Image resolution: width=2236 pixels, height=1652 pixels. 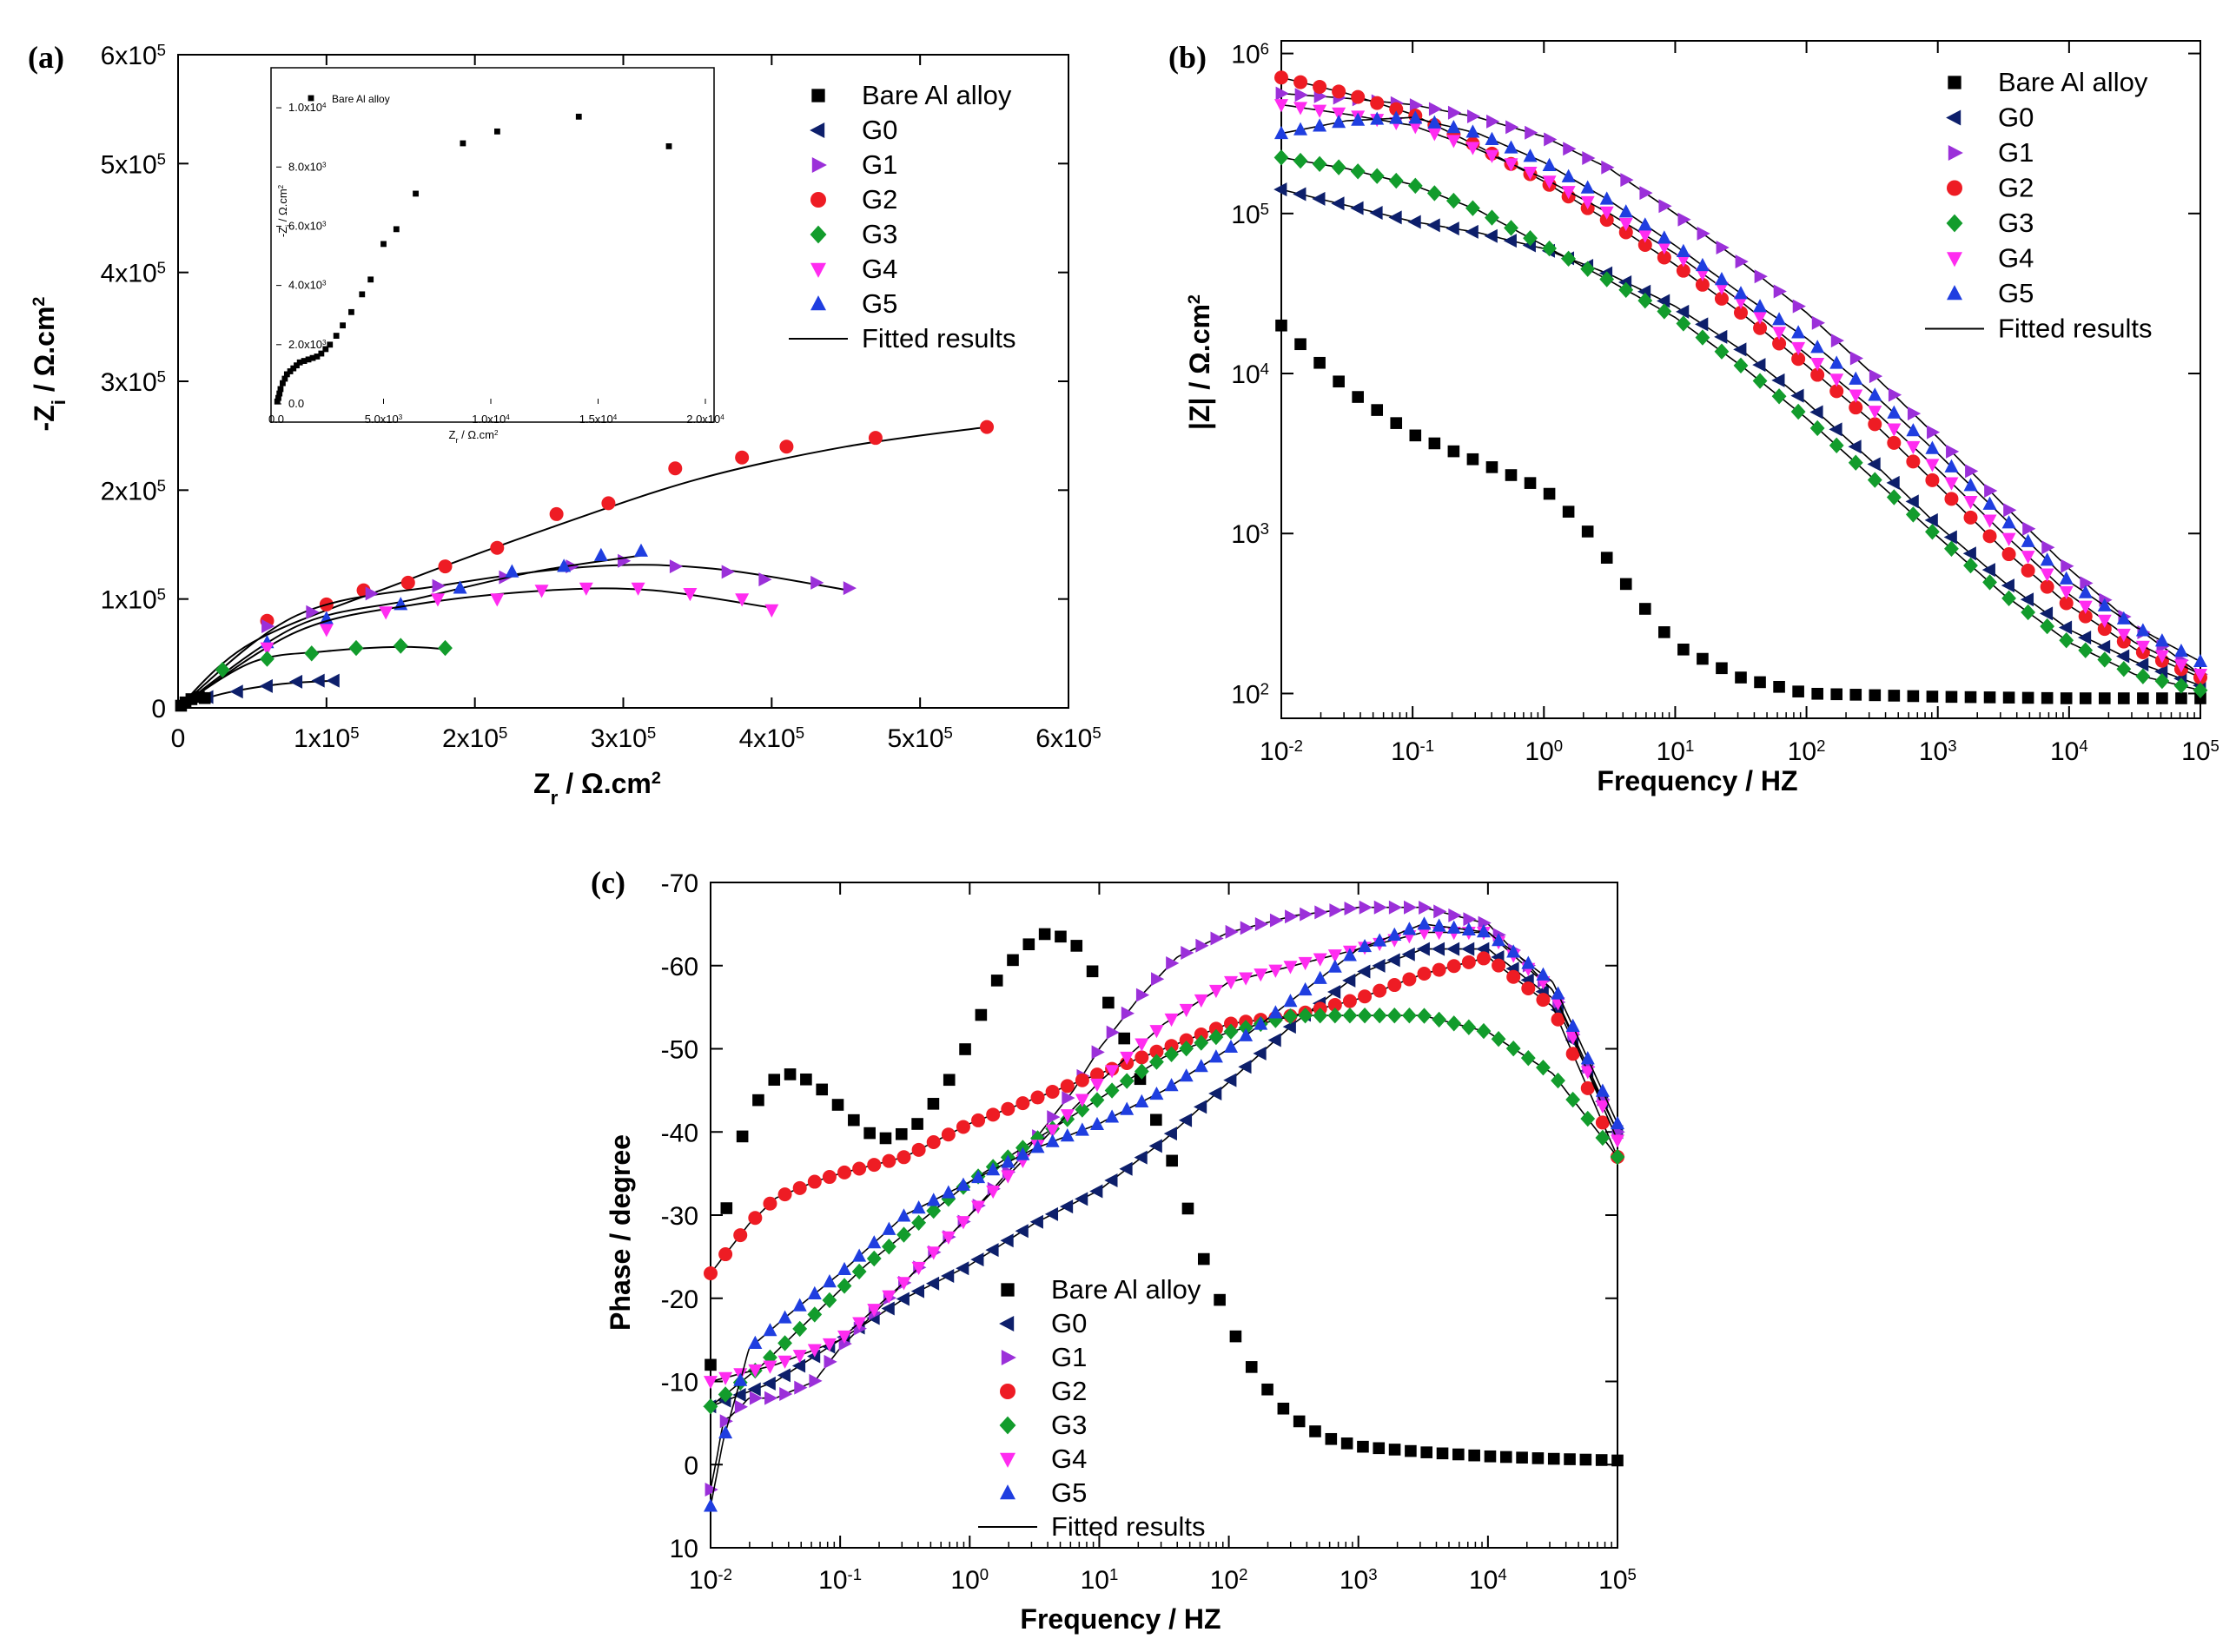 What do you see at coordinates (1164, 1157) in the screenshot?
I see `panel-c-fit-line-g4` at bounding box center [1164, 1157].